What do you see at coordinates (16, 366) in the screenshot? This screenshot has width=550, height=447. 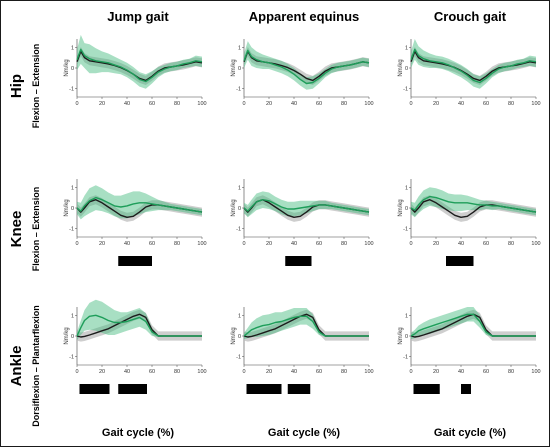 I see `row-title-ankle: Ankle` at bounding box center [16, 366].